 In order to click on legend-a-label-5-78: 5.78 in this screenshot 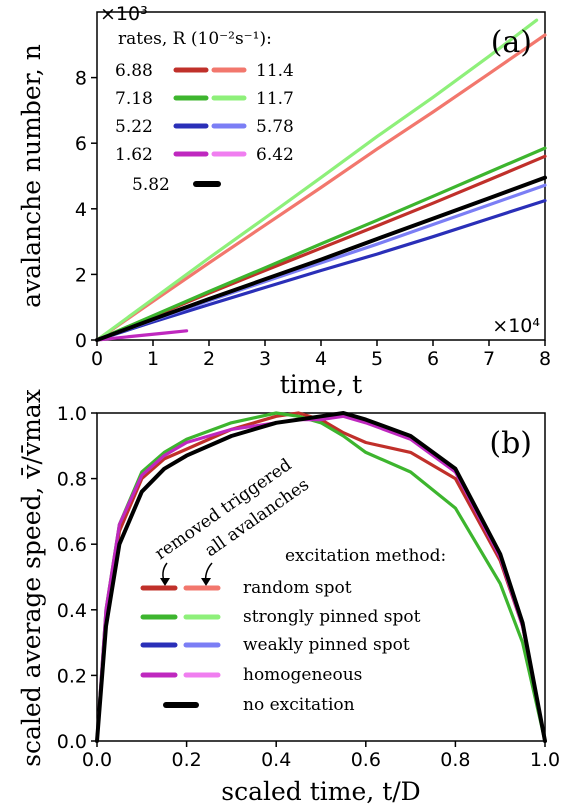, I will do `click(275, 127)`.